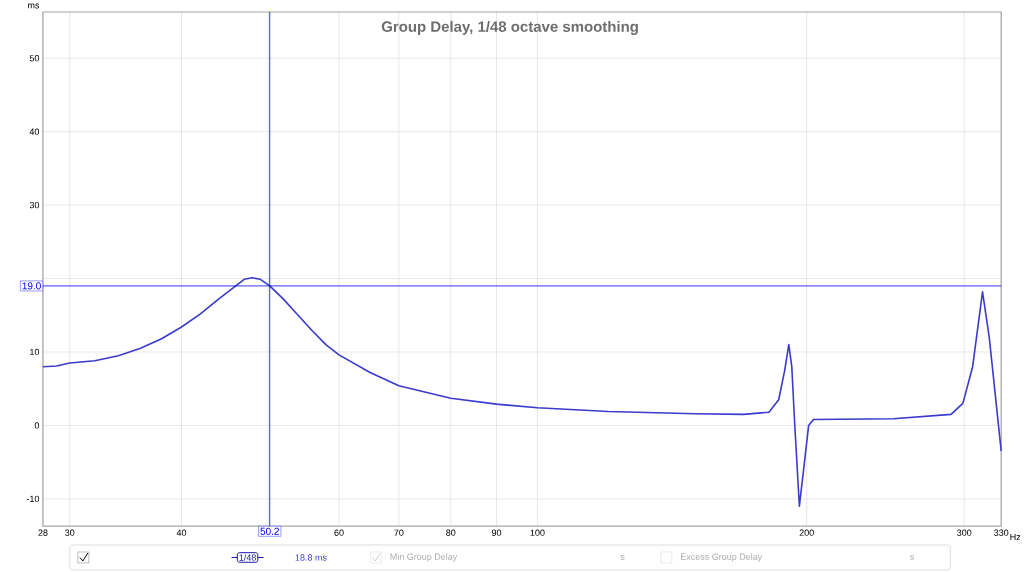 The height and width of the screenshot is (572, 1024). Describe the element at coordinates (181, 532) in the screenshot. I see `x-tick-label: 40` at that location.